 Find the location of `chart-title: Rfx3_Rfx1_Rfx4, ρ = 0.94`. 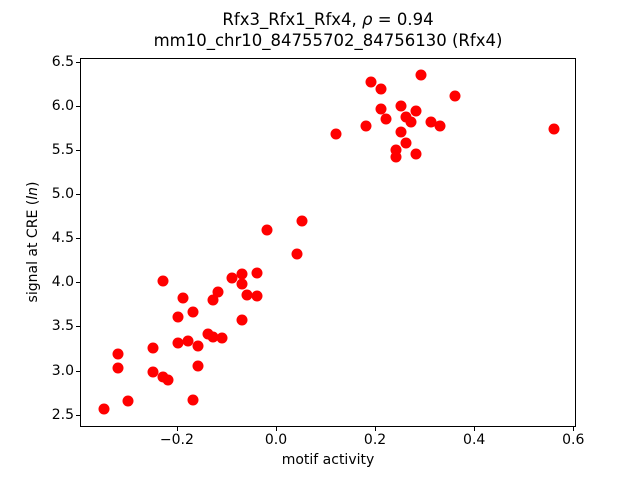

chart-title: Rfx3_Rfx1_Rfx4, ρ = 0.94 is located at coordinates (328, 19).